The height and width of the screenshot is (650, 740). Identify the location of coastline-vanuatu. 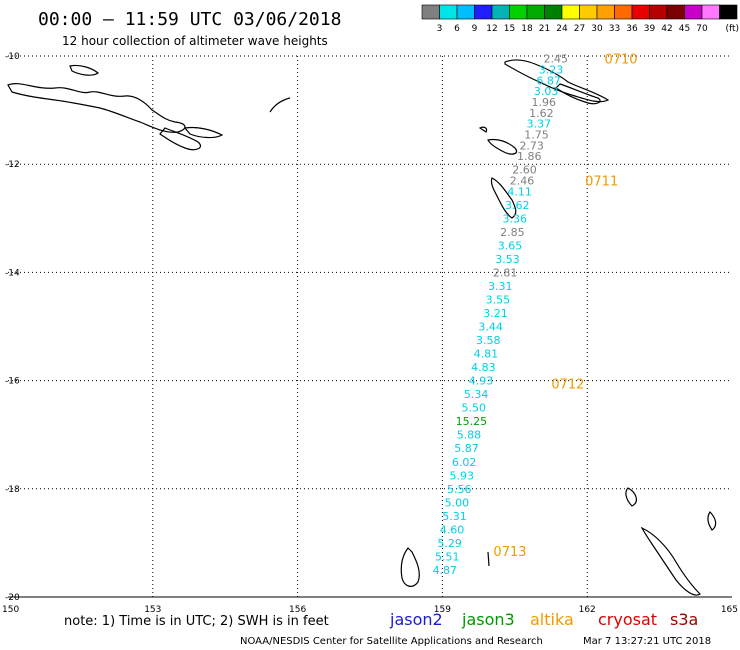
(671, 541).